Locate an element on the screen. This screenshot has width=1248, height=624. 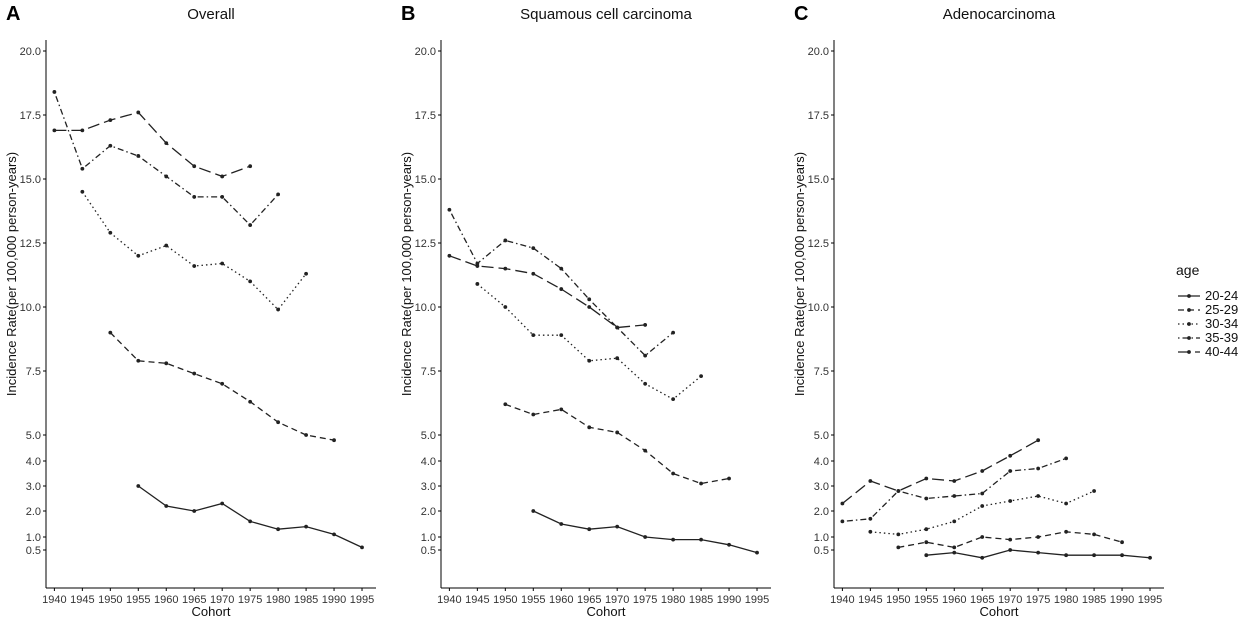
y-tick-label: 1.0 is located at coordinates (33, 538).